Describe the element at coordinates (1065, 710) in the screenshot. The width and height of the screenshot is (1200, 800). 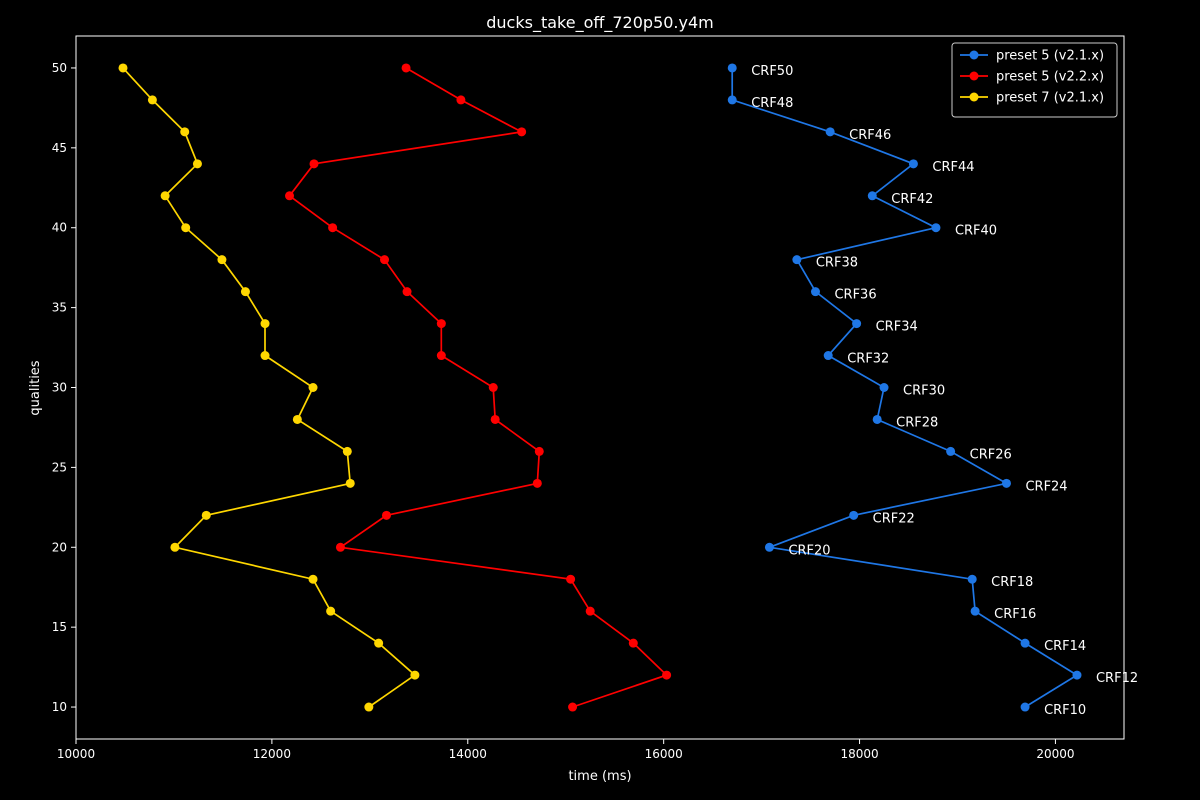
I see `data-label: CRF10` at that location.